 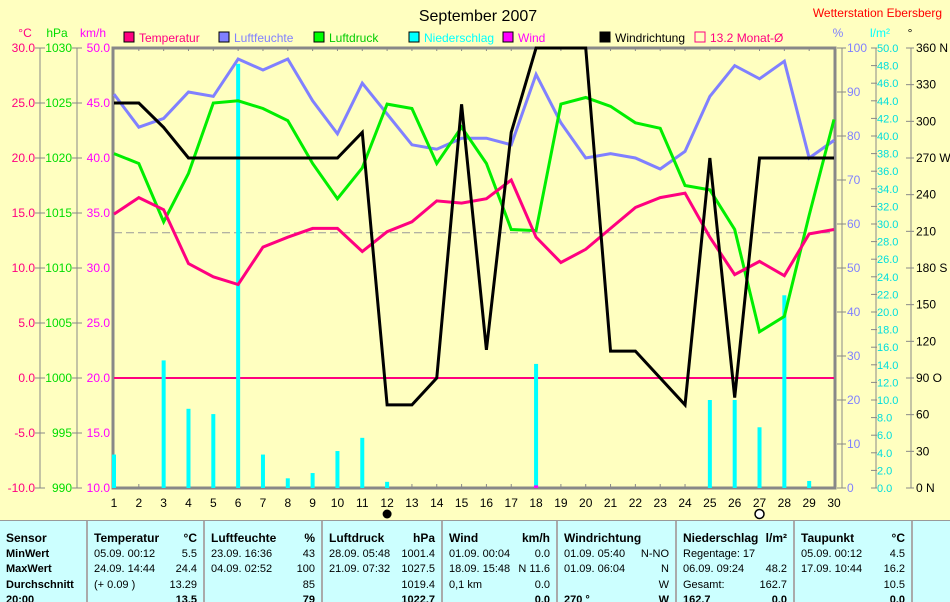 What do you see at coordinates (99, 323) in the screenshot?
I see `wind-tick-label: 25.0` at bounding box center [99, 323].